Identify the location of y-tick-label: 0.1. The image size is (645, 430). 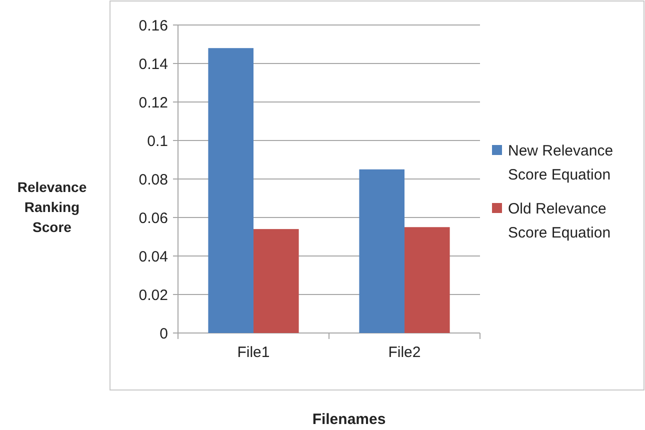
(157, 141).